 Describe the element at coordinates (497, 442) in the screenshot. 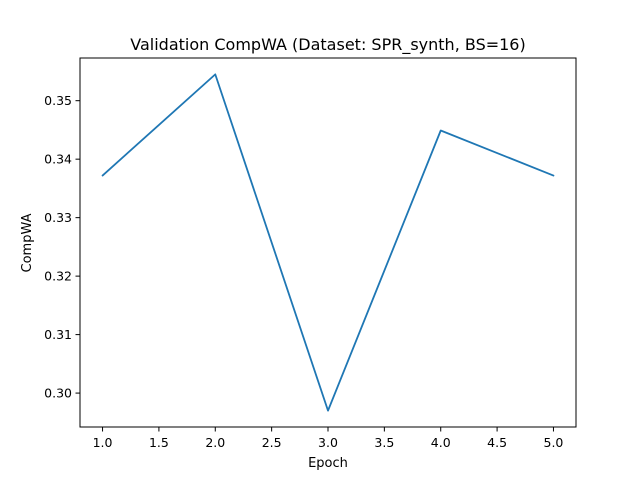

I see `x-tick-label: 4.5` at that location.